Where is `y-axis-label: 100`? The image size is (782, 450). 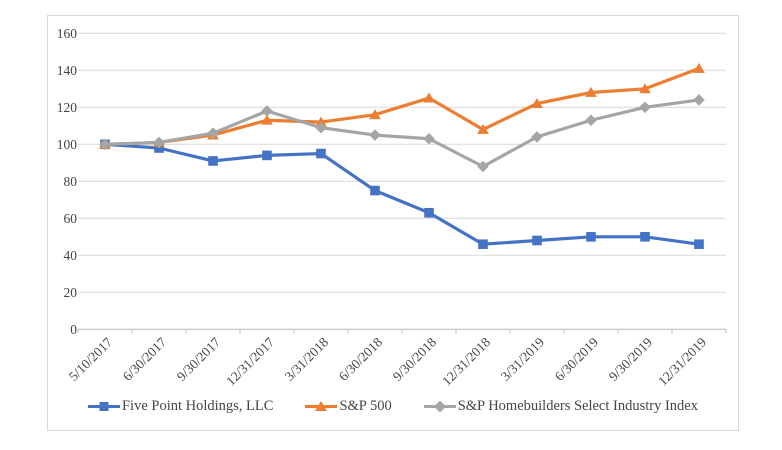 y-axis-label: 100 is located at coordinates (67, 144).